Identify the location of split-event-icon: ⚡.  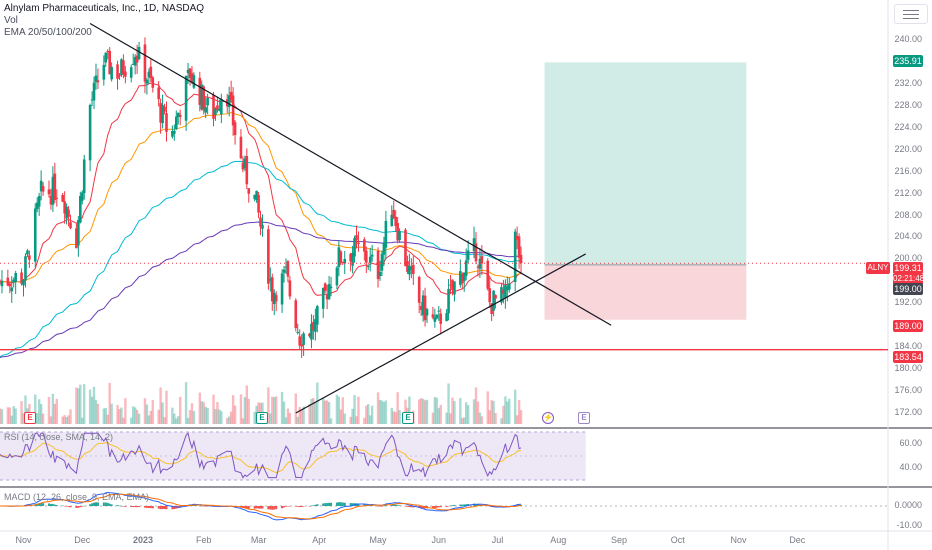
(548, 418).